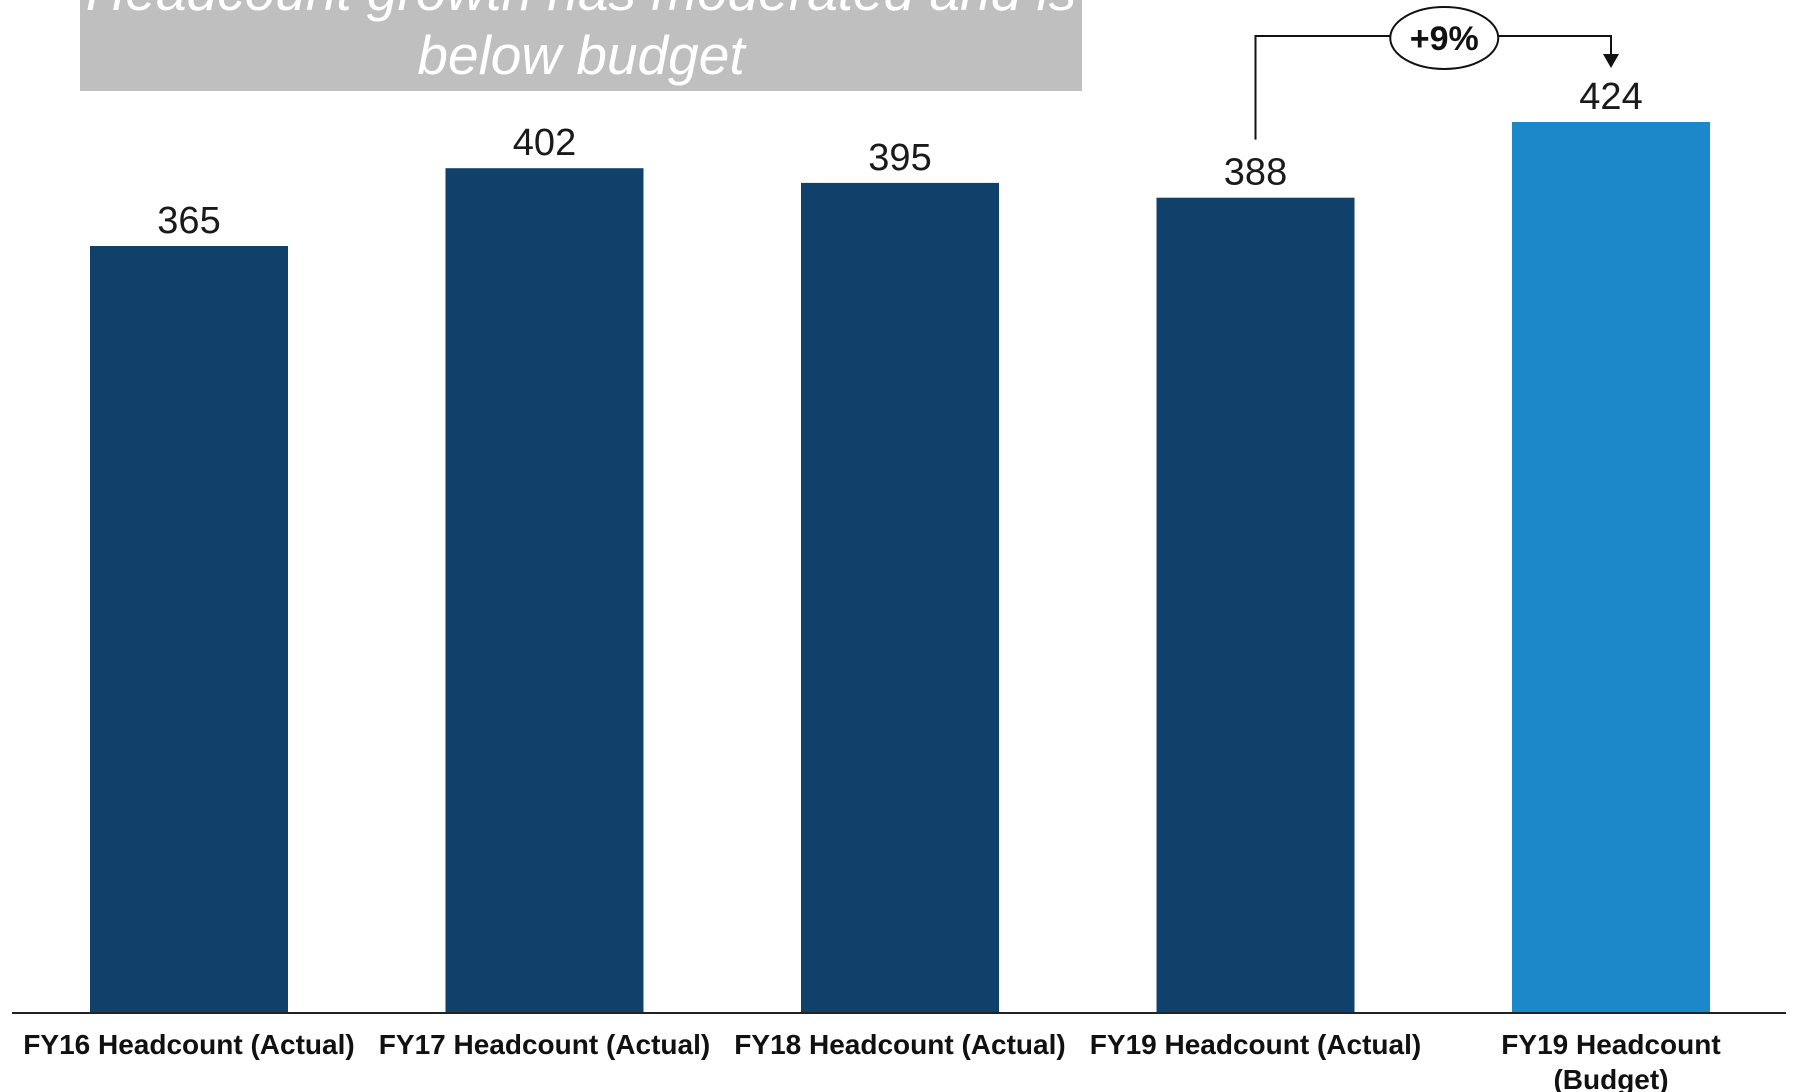 The width and height of the screenshot is (1793, 1092). I want to click on growth-annotation: +9%, so click(1436, 73).